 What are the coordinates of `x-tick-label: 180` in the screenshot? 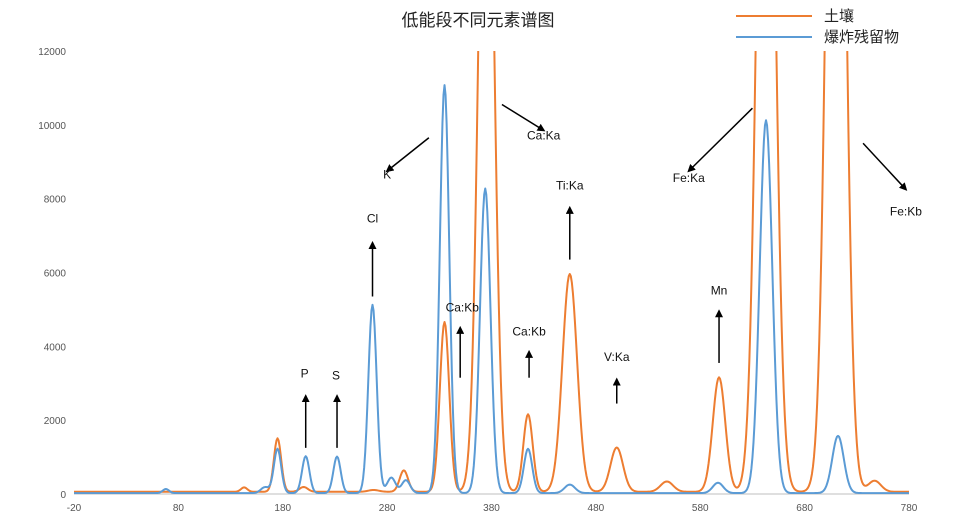 It's located at (282, 508).